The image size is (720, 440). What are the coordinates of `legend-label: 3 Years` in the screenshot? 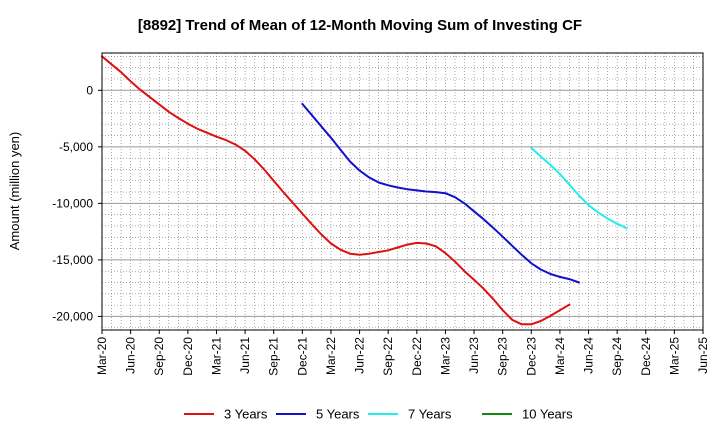 It's located at (246, 414).